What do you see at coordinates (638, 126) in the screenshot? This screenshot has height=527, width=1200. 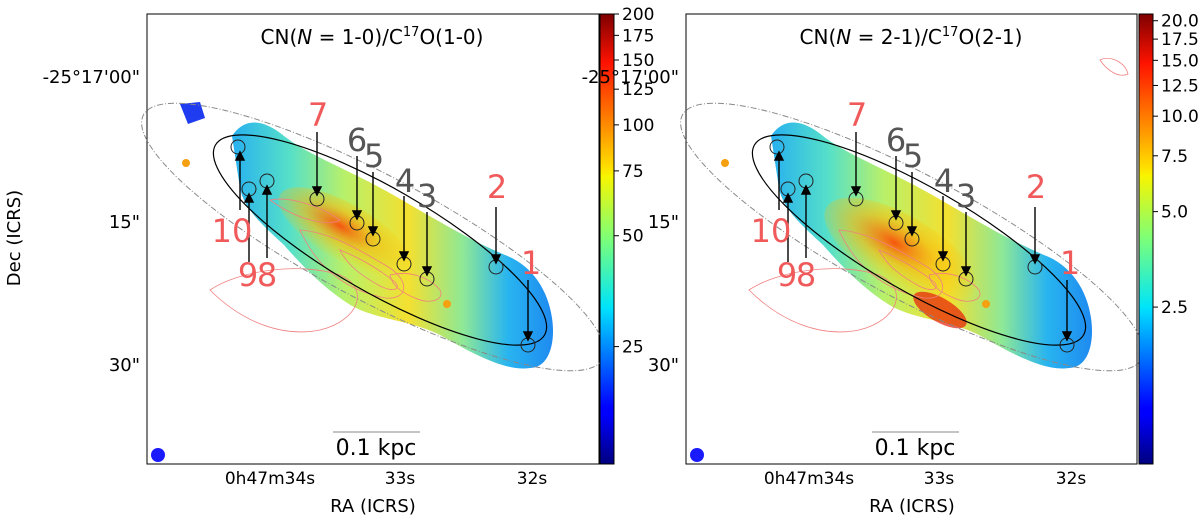 I see `colorbar-tick-label: 100` at bounding box center [638, 126].